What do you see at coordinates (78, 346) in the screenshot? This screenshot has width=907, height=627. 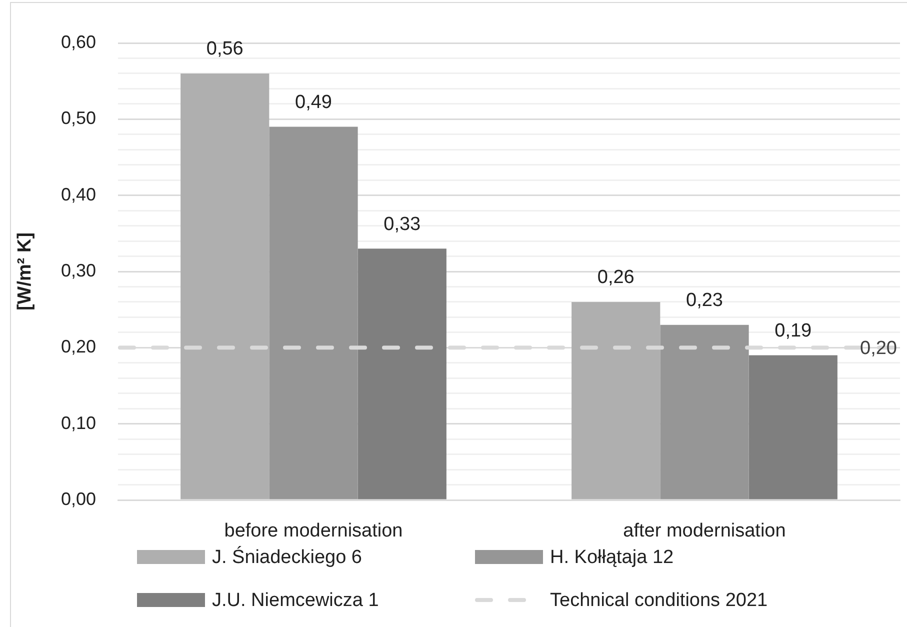 I see `y-tick-label: 0,20` at bounding box center [78, 346].